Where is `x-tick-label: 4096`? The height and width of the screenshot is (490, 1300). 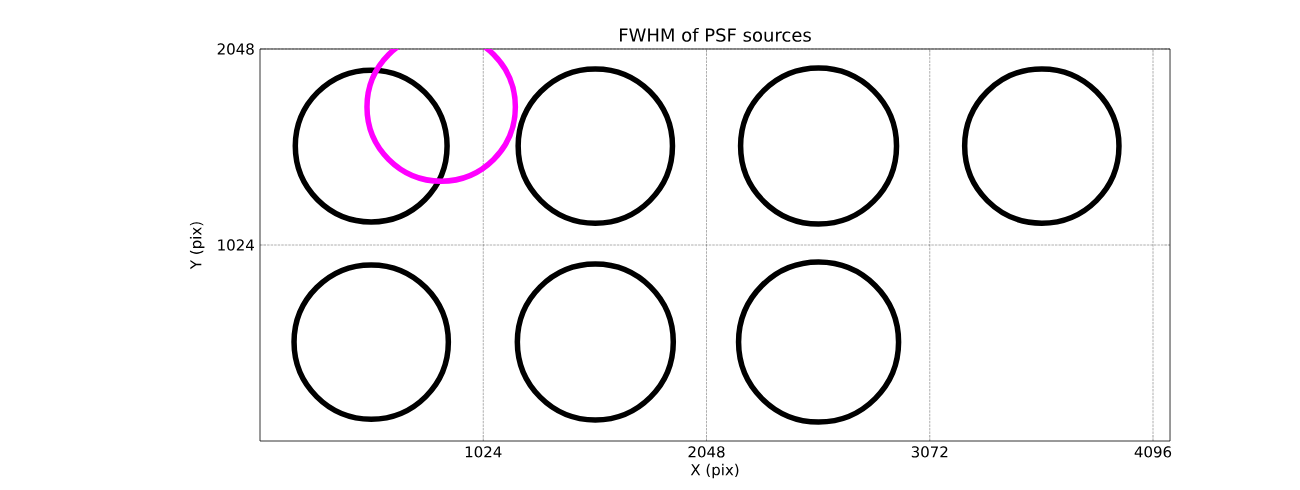
x-tick-label: 4096 is located at coordinates (1153, 452).